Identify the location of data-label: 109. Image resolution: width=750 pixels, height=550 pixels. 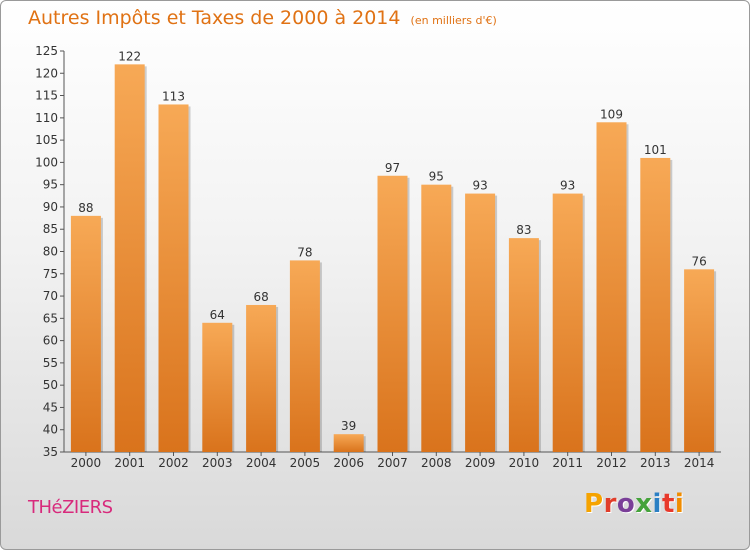
(611, 114).